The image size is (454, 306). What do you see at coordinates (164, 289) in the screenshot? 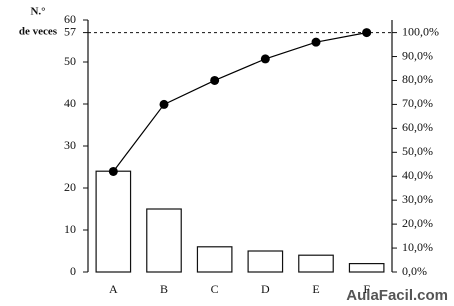
I see `x-tick-label: B` at bounding box center [164, 289].